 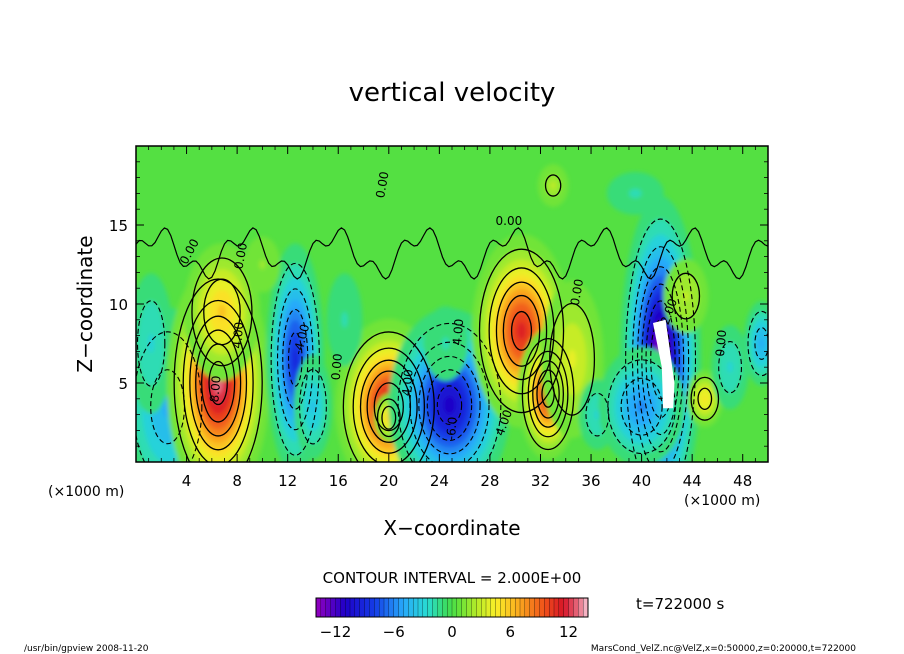 What do you see at coordinates (118, 305) in the screenshot?
I see `y-tick-label: 10` at bounding box center [118, 305].